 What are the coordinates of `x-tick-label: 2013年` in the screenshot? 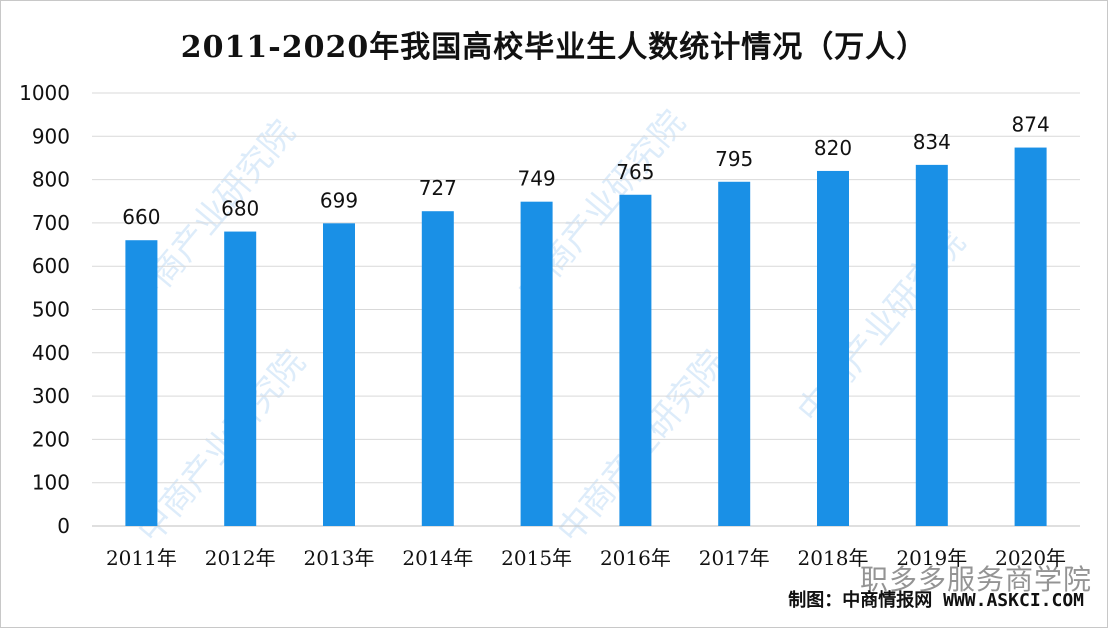 It's located at (339, 558).